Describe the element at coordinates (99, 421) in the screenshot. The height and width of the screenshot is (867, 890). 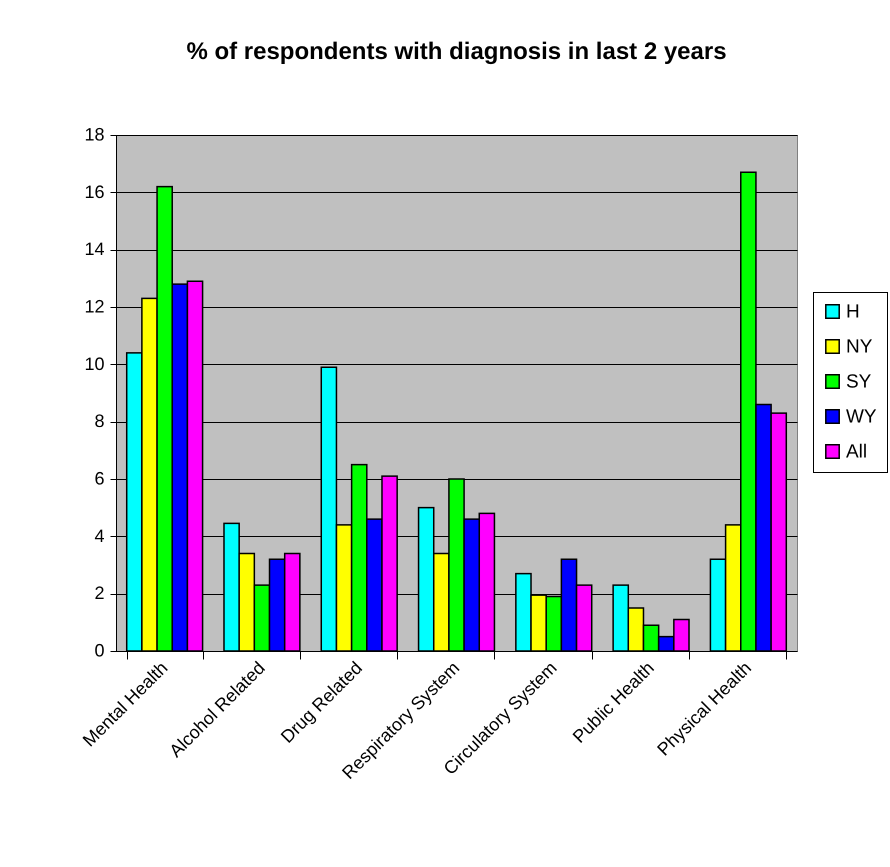
I see `y-tick-label: 8` at that location.